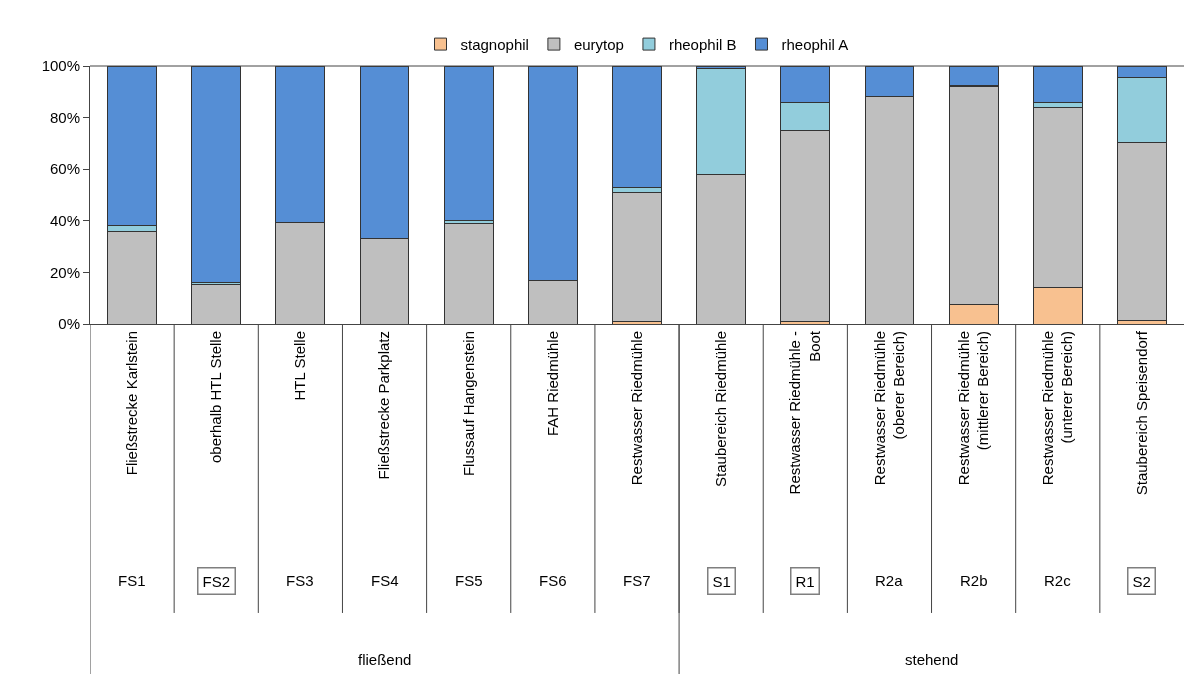  I want to click on x-tick-label: Fließstrecke Karlstein, so click(131, 403).